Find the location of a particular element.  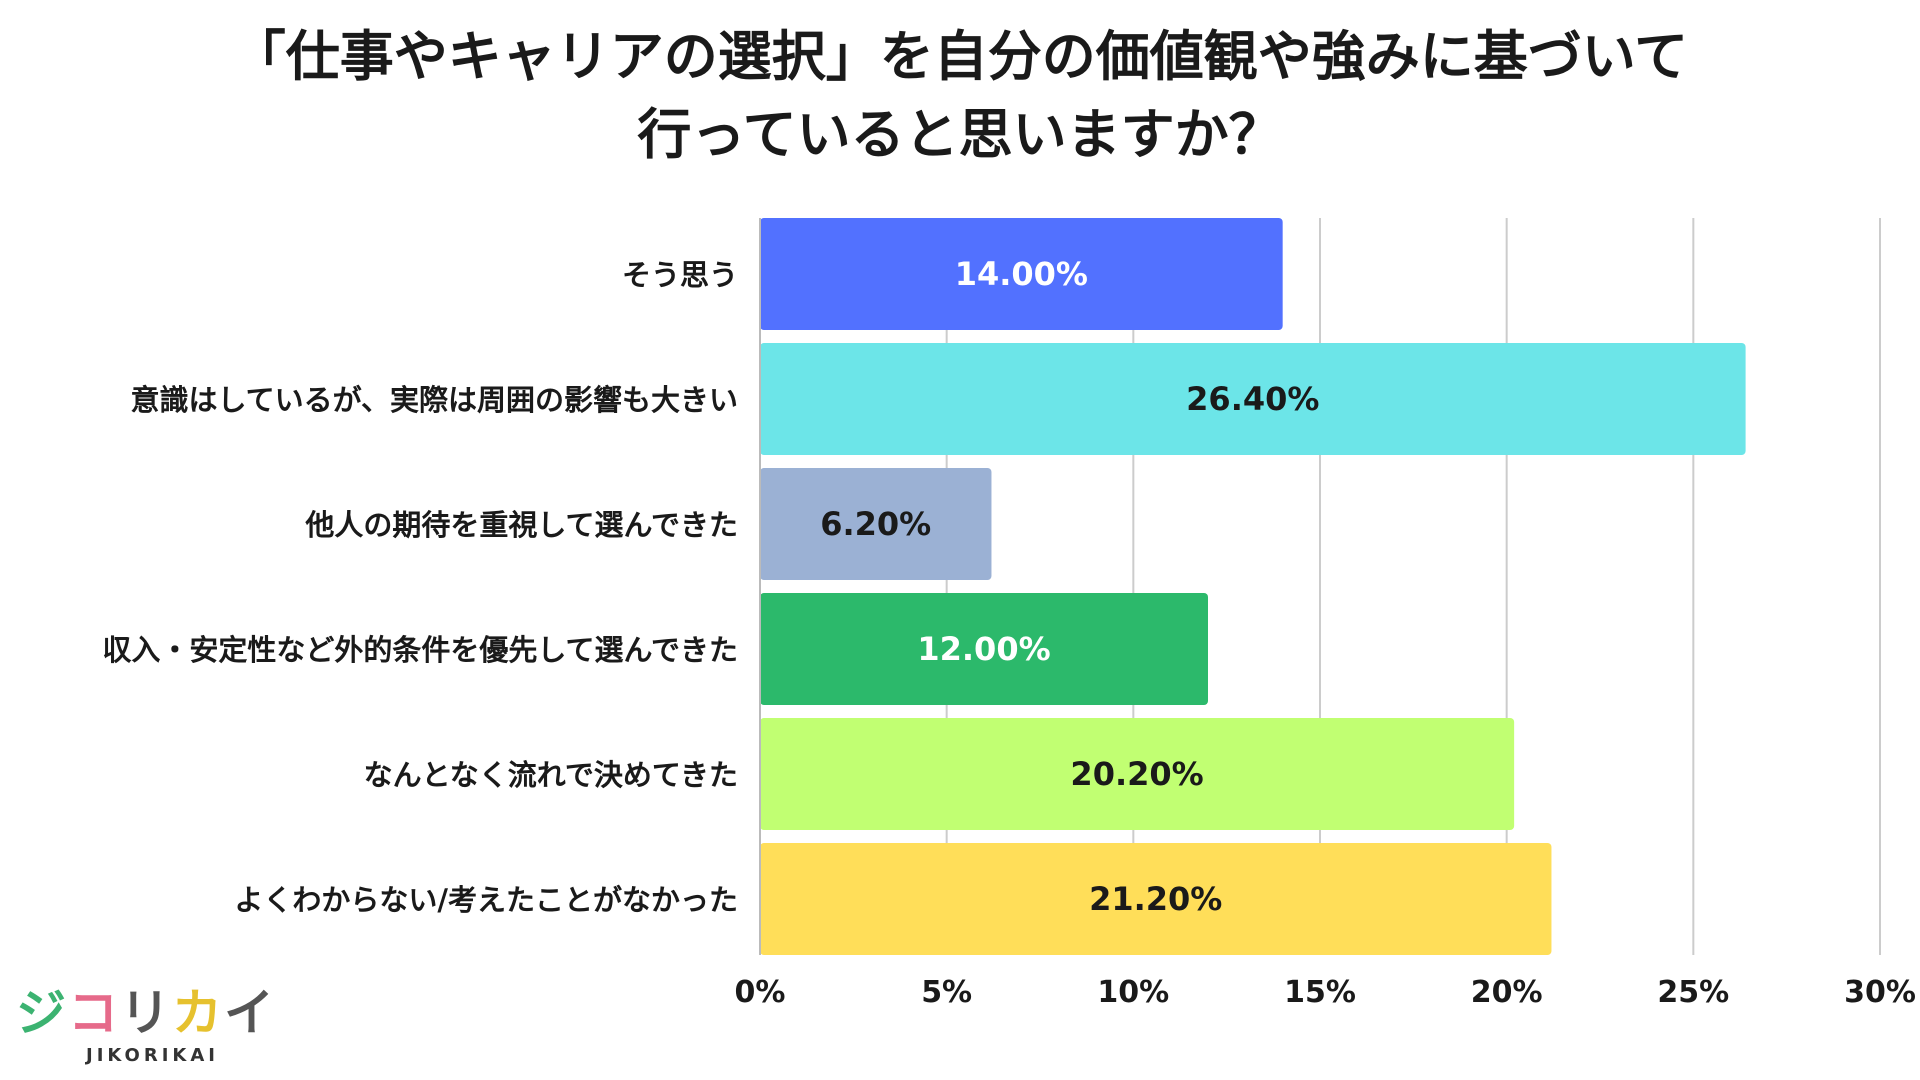

category-label: 他人の期待を重視して選んできた is located at coordinates (521, 525).